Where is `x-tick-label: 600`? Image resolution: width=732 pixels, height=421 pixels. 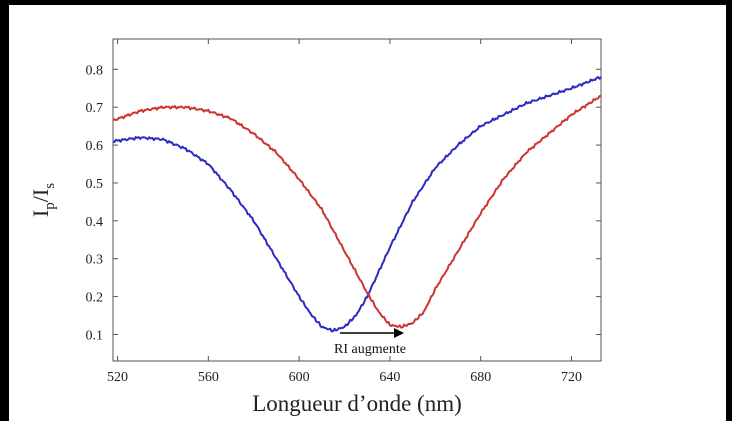 x-tick-label: 600 is located at coordinates (299, 377).